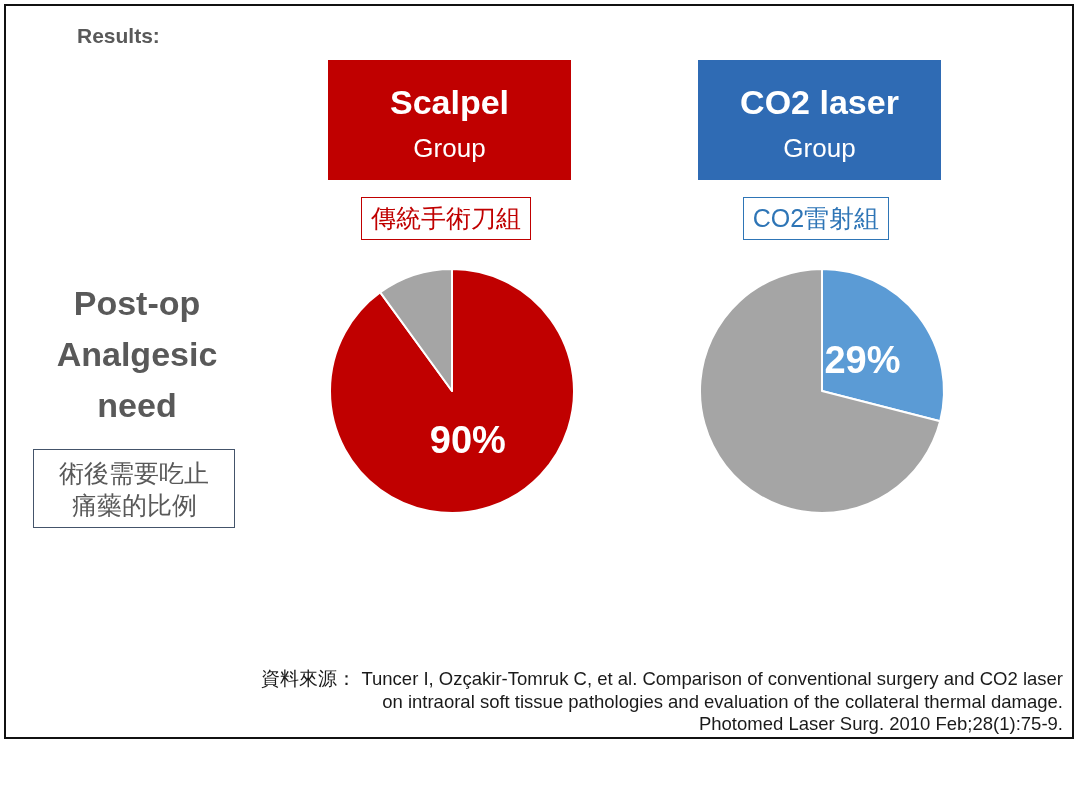  Describe the element at coordinates (862, 359) in the screenshot. I see `data-label: 29%` at that location.